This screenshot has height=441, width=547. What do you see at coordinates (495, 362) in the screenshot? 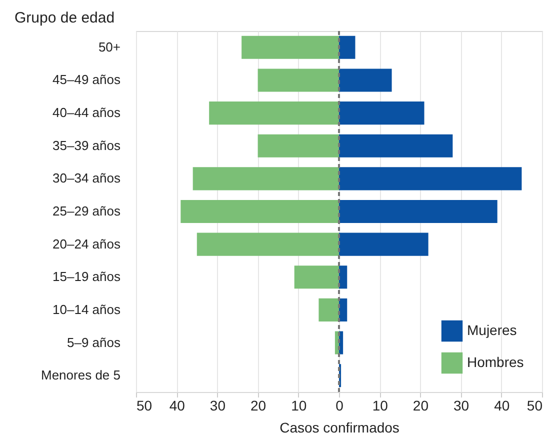
I see `legend-label: Hombres` at bounding box center [495, 362].